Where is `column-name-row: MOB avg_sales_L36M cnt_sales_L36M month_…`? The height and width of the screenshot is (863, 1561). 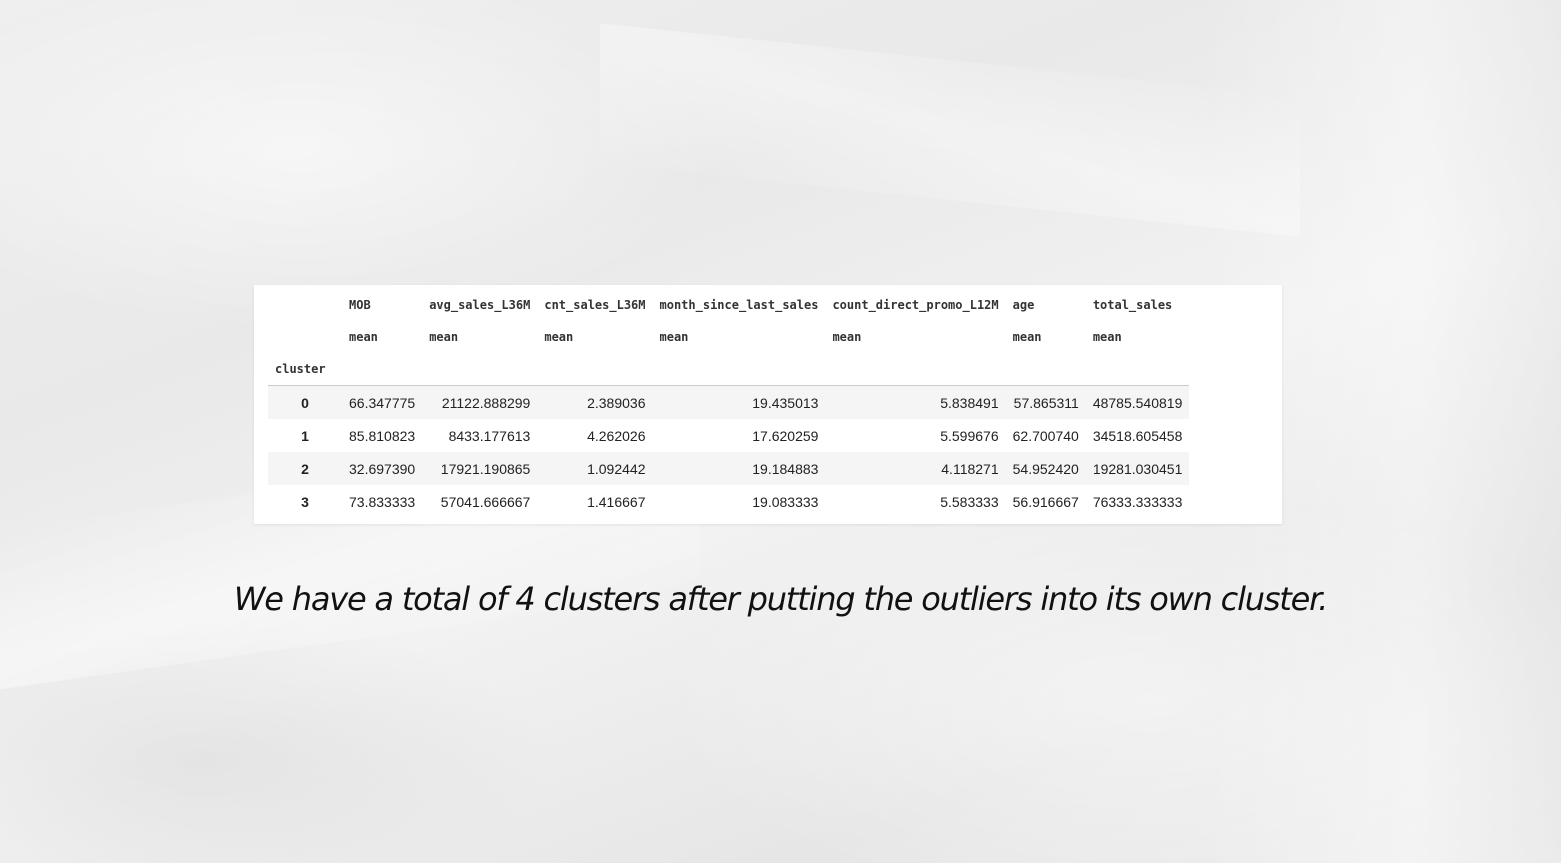 column-name-row: MOB avg_sales_L36M cnt_sales_L36M month_… is located at coordinates (728, 305).